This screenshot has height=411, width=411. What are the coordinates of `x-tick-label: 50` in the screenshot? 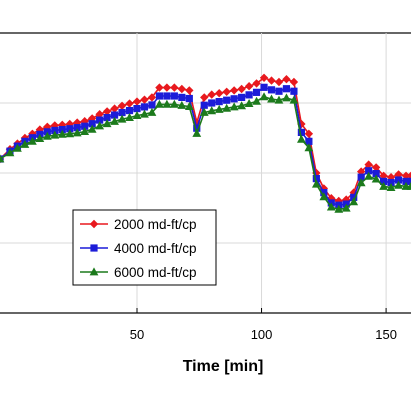 It's located at (137, 334).